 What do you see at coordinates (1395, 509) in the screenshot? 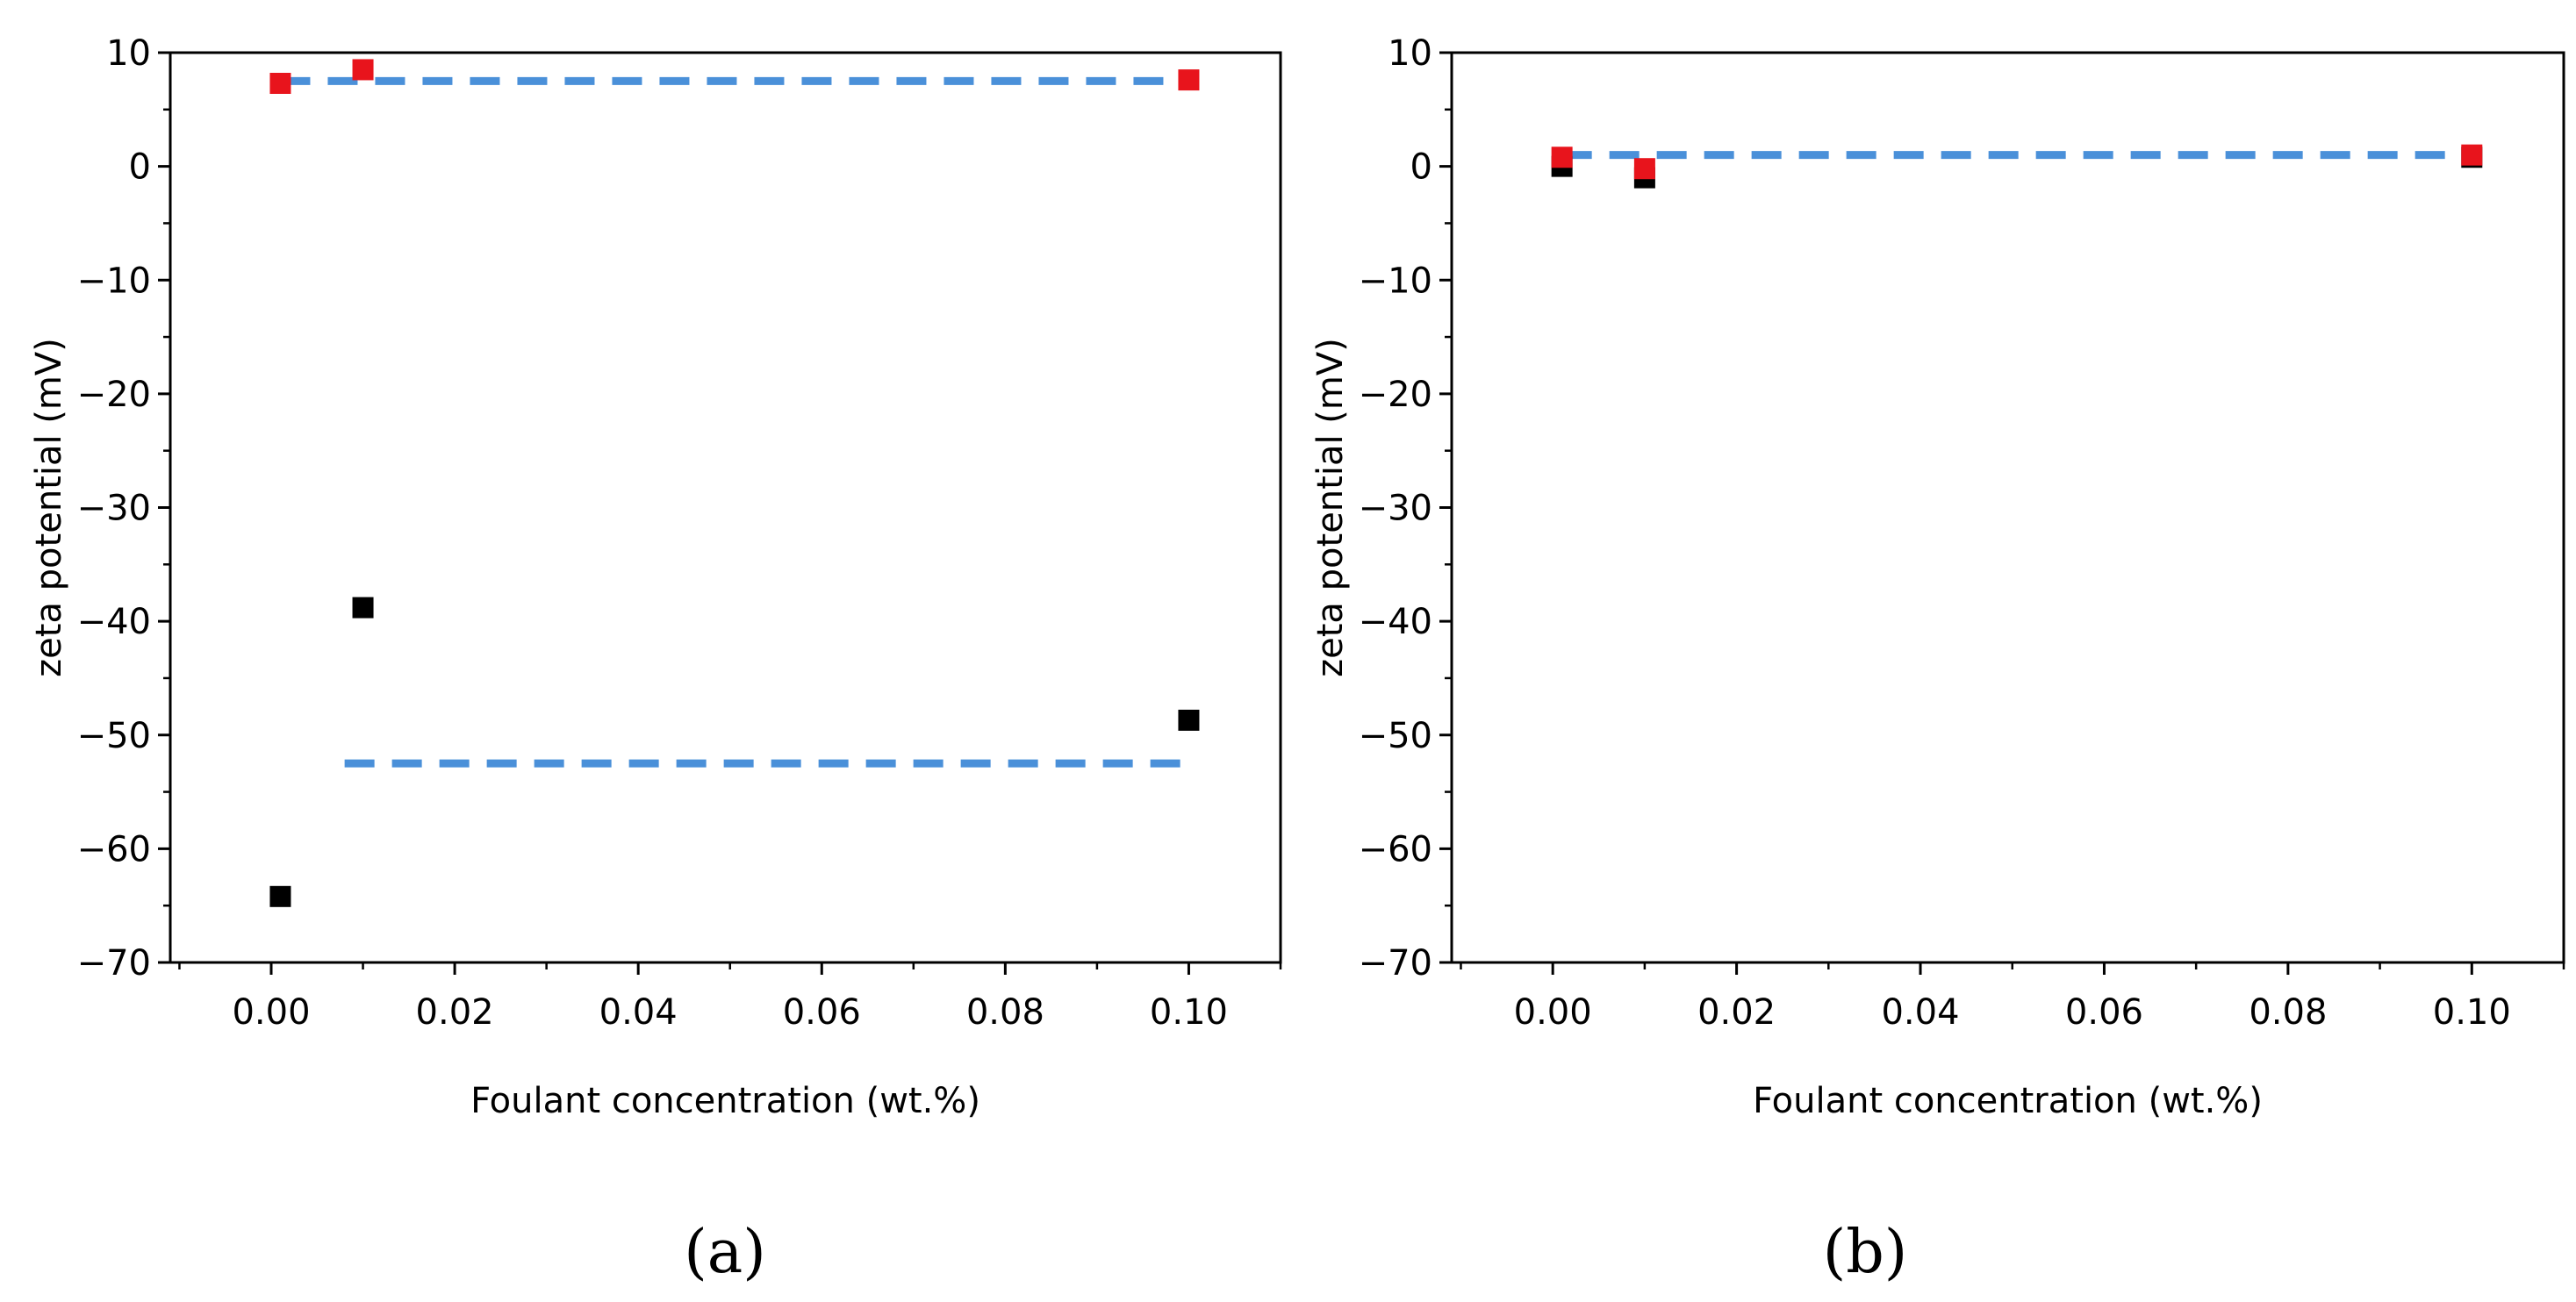
I see `y-tick-label-b: −30` at bounding box center [1395, 509].